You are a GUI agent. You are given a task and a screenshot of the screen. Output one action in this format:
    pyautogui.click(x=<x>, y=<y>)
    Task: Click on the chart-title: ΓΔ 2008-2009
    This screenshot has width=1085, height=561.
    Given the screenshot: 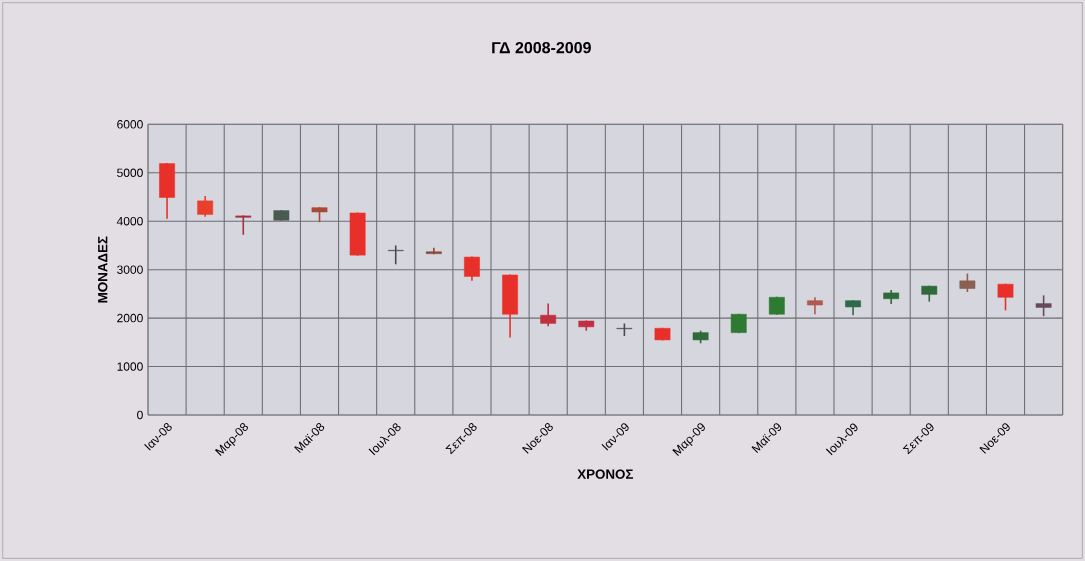 What is the action you would take?
    pyautogui.click(x=541, y=48)
    